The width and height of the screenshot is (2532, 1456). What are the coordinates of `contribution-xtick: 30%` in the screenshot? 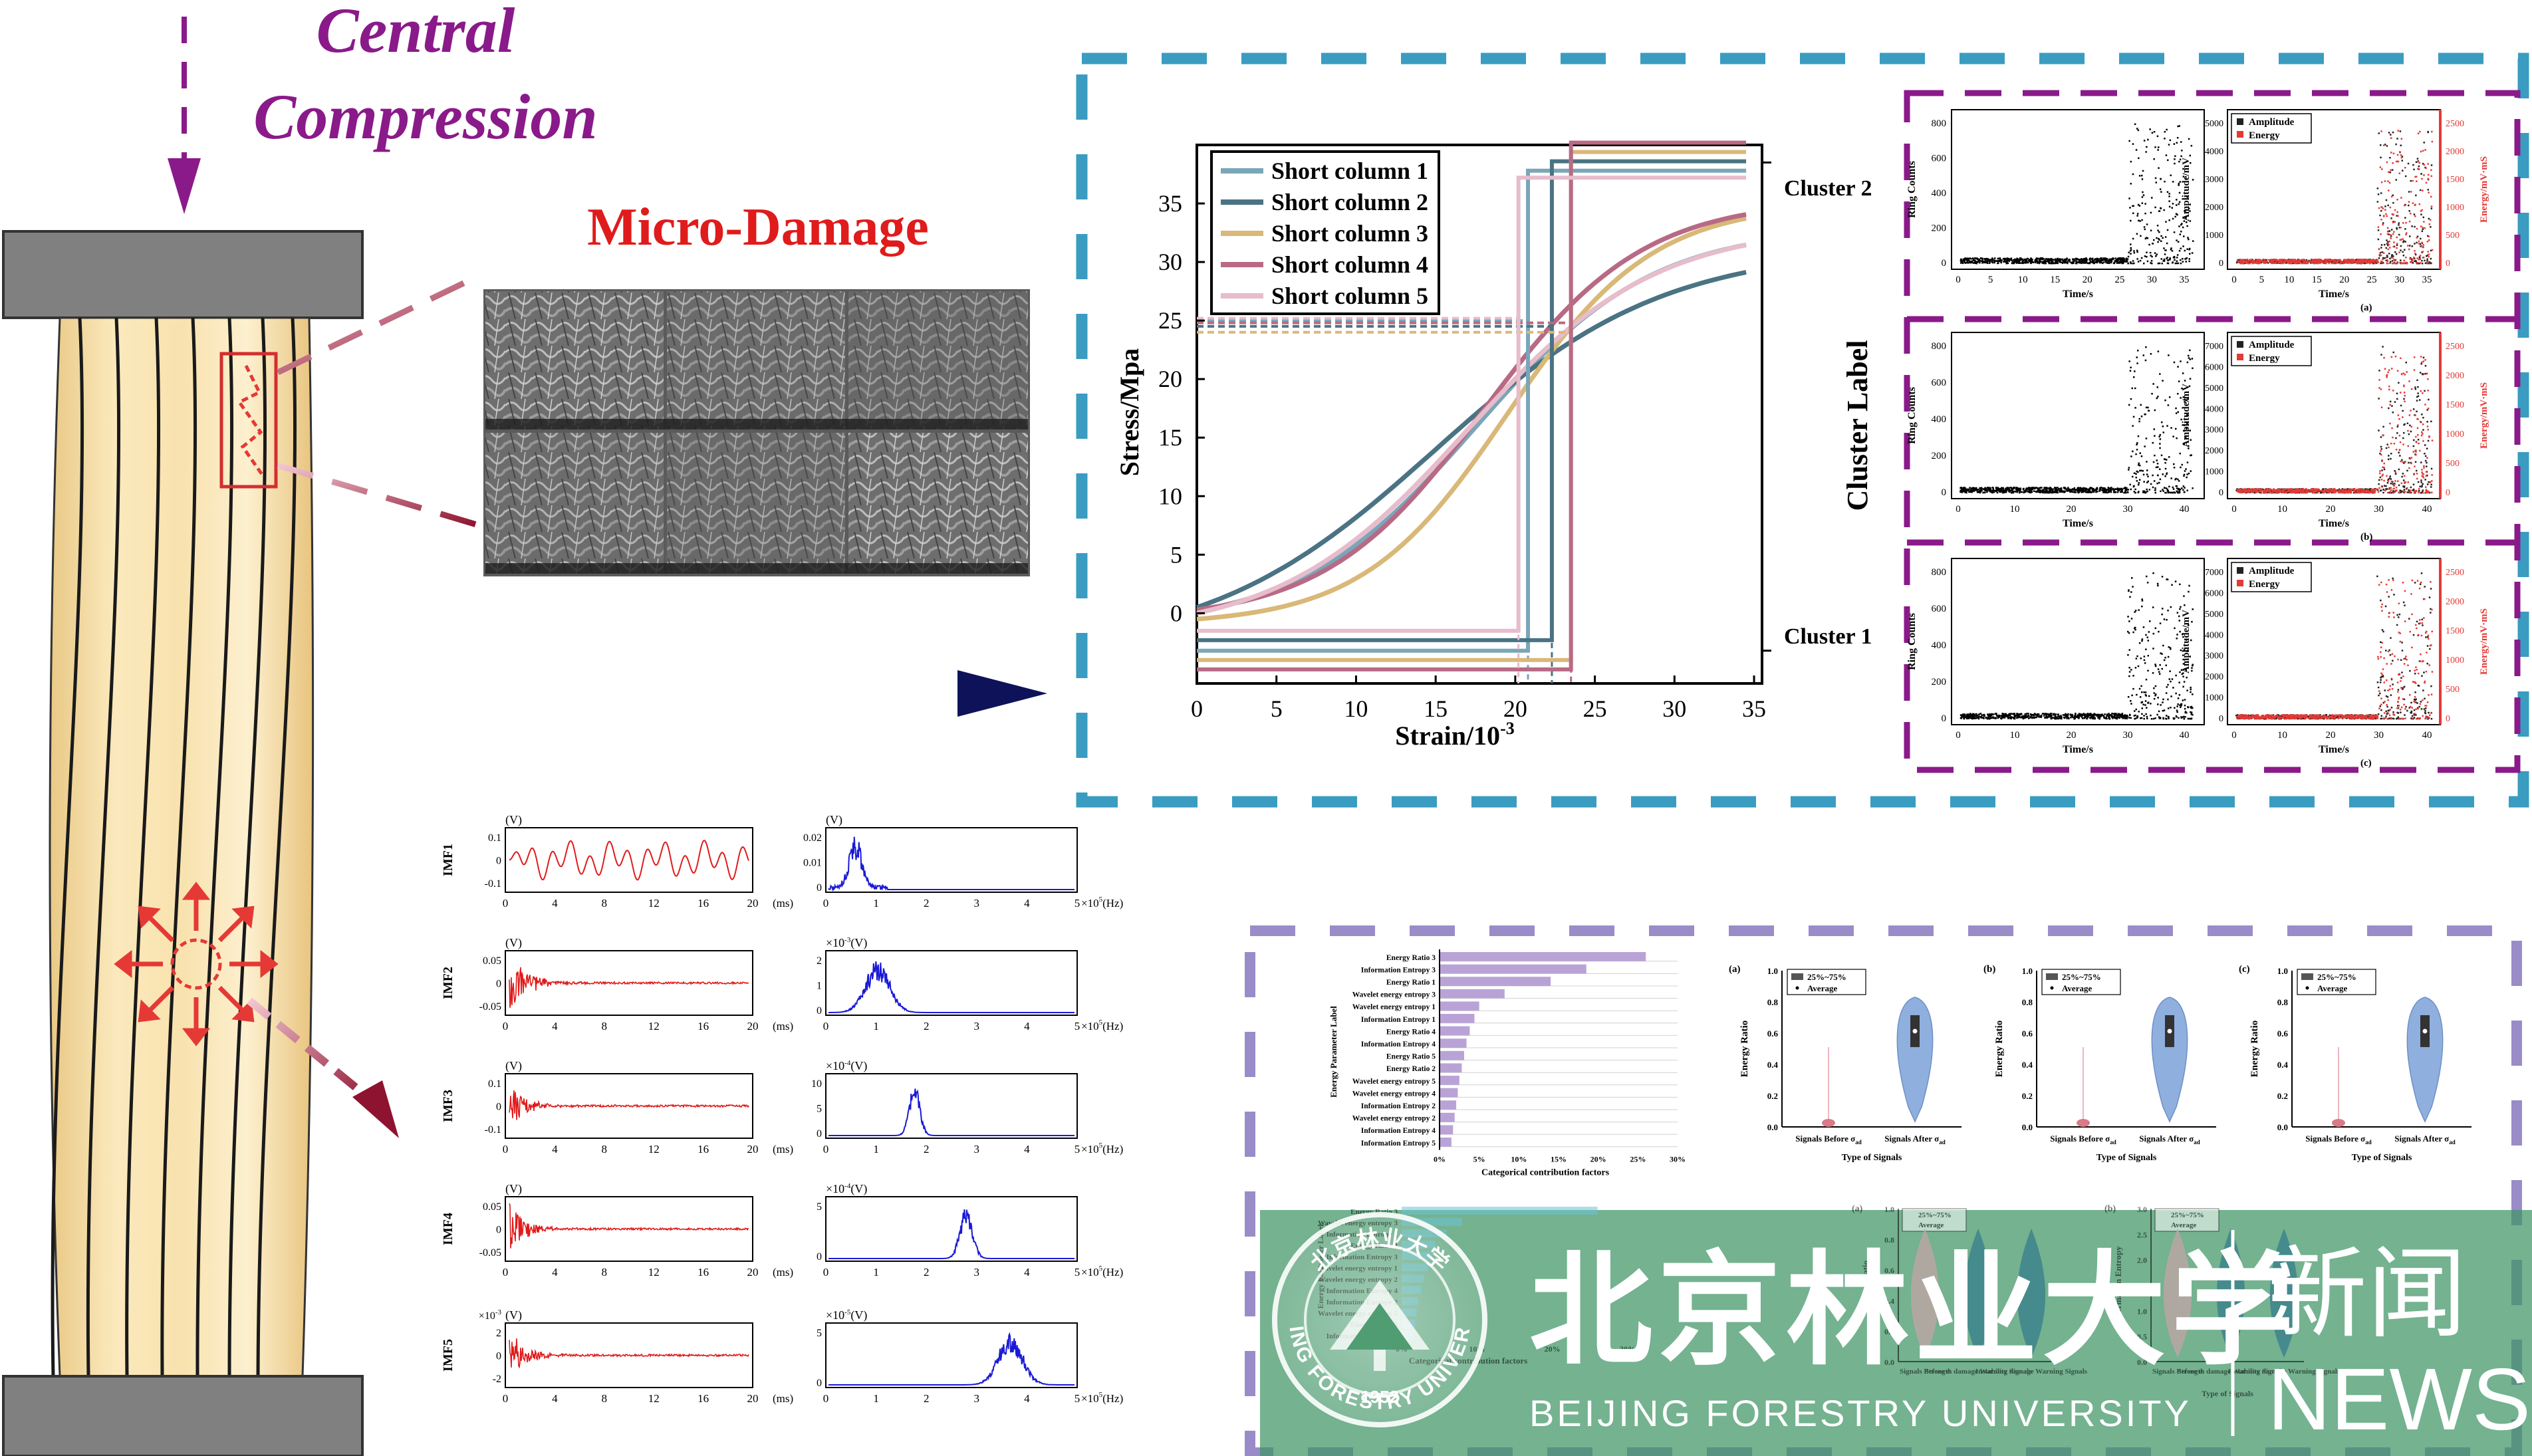 It's located at (1678, 1159).